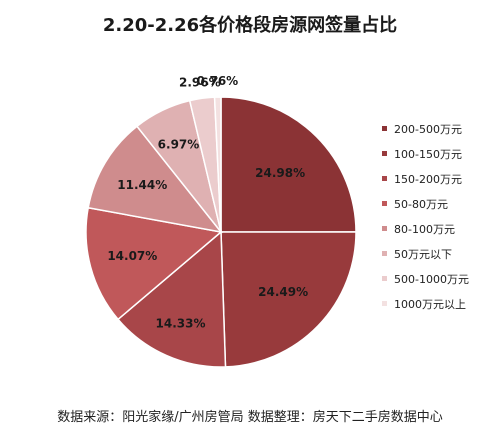 This screenshot has width=500, height=441. Describe the element at coordinates (179, 145) in the screenshot. I see `pie-value-label-6: 6.97%` at that location.